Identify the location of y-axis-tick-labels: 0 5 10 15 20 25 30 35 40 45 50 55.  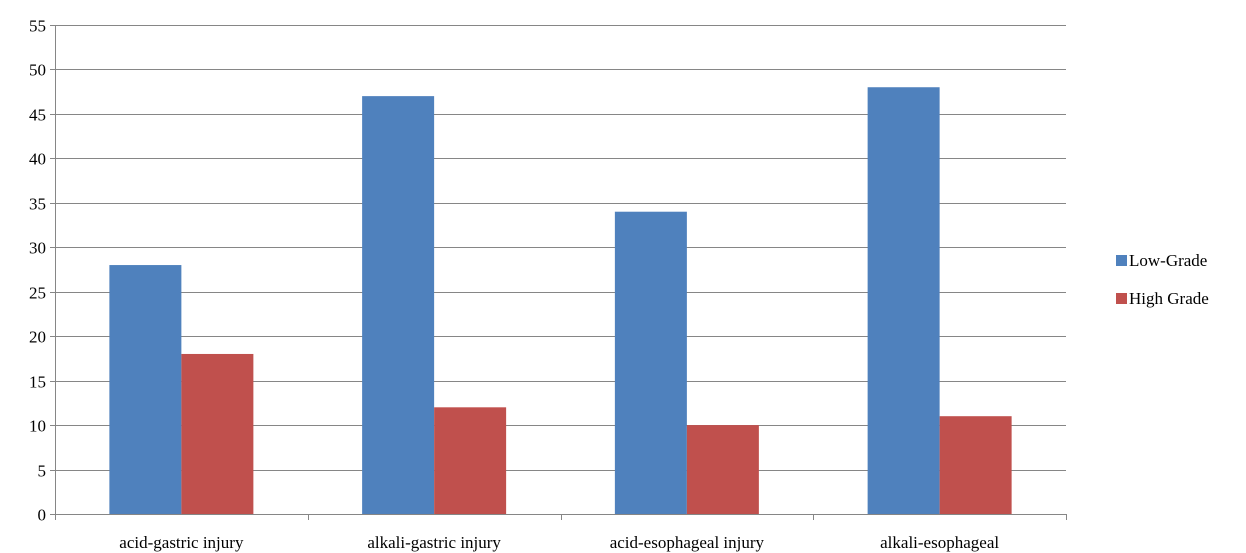
(42, 271).